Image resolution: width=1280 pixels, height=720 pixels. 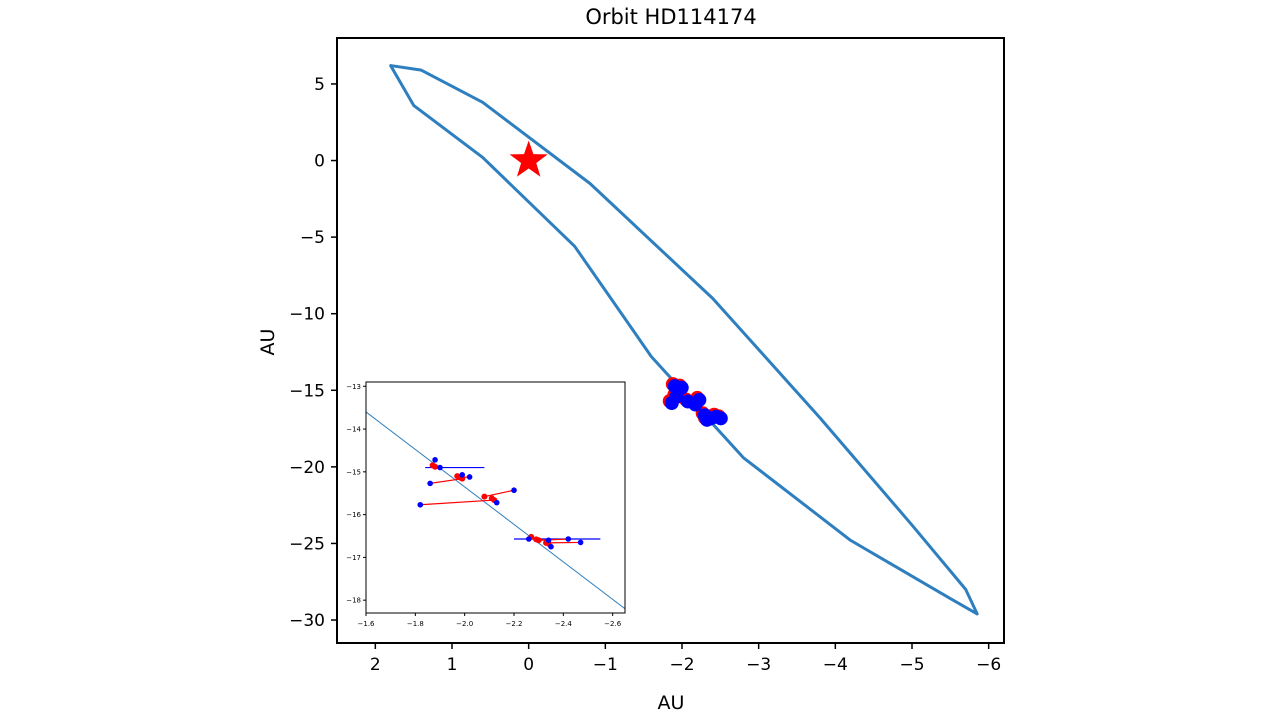 What do you see at coordinates (528, 158) in the screenshot?
I see `host-star-marker` at bounding box center [528, 158].